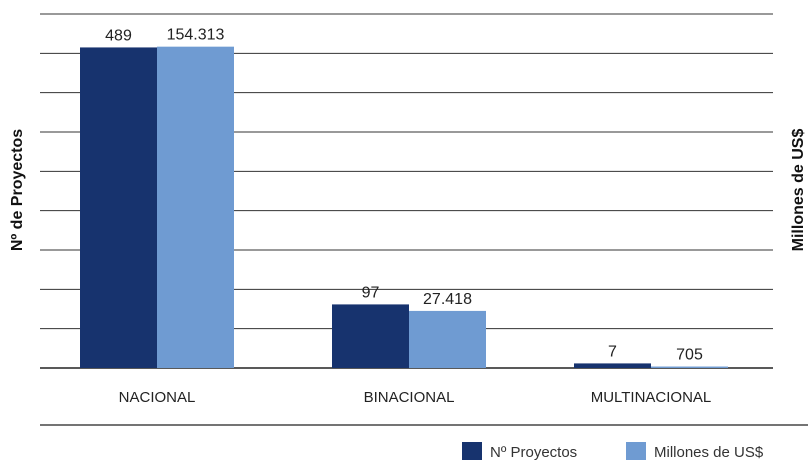 The image size is (808, 462). What do you see at coordinates (689, 367) in the screenshot?
I see `bar-multinacional-millones` at bounding box center [689, 367].